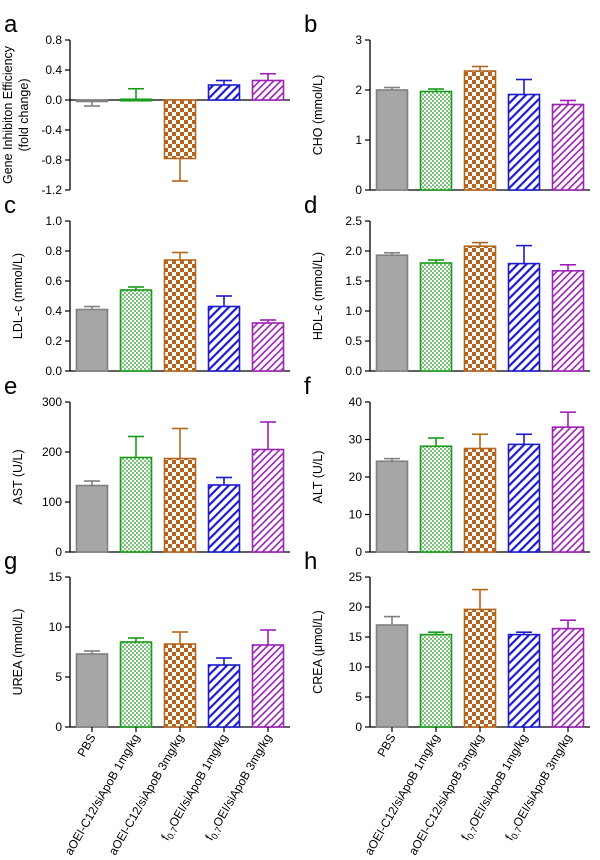 Image resolution: width=600 pixels, height=860 pixels. I want to click on y-tick-label: 1, so click(358, 140).